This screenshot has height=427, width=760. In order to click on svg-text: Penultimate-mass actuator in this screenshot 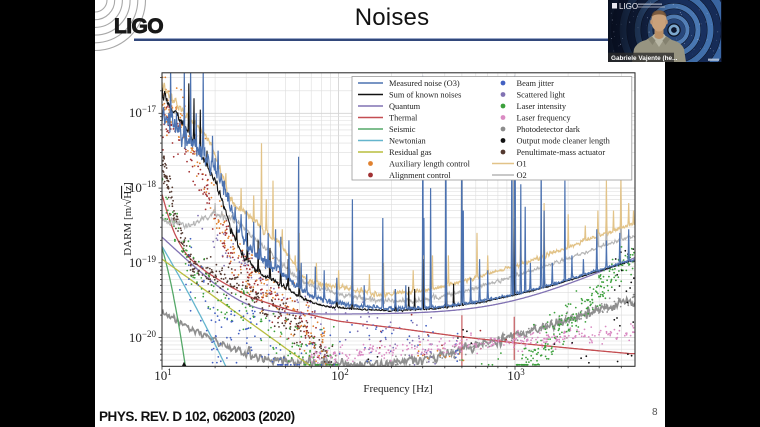, I will do `click(561, 152)`.